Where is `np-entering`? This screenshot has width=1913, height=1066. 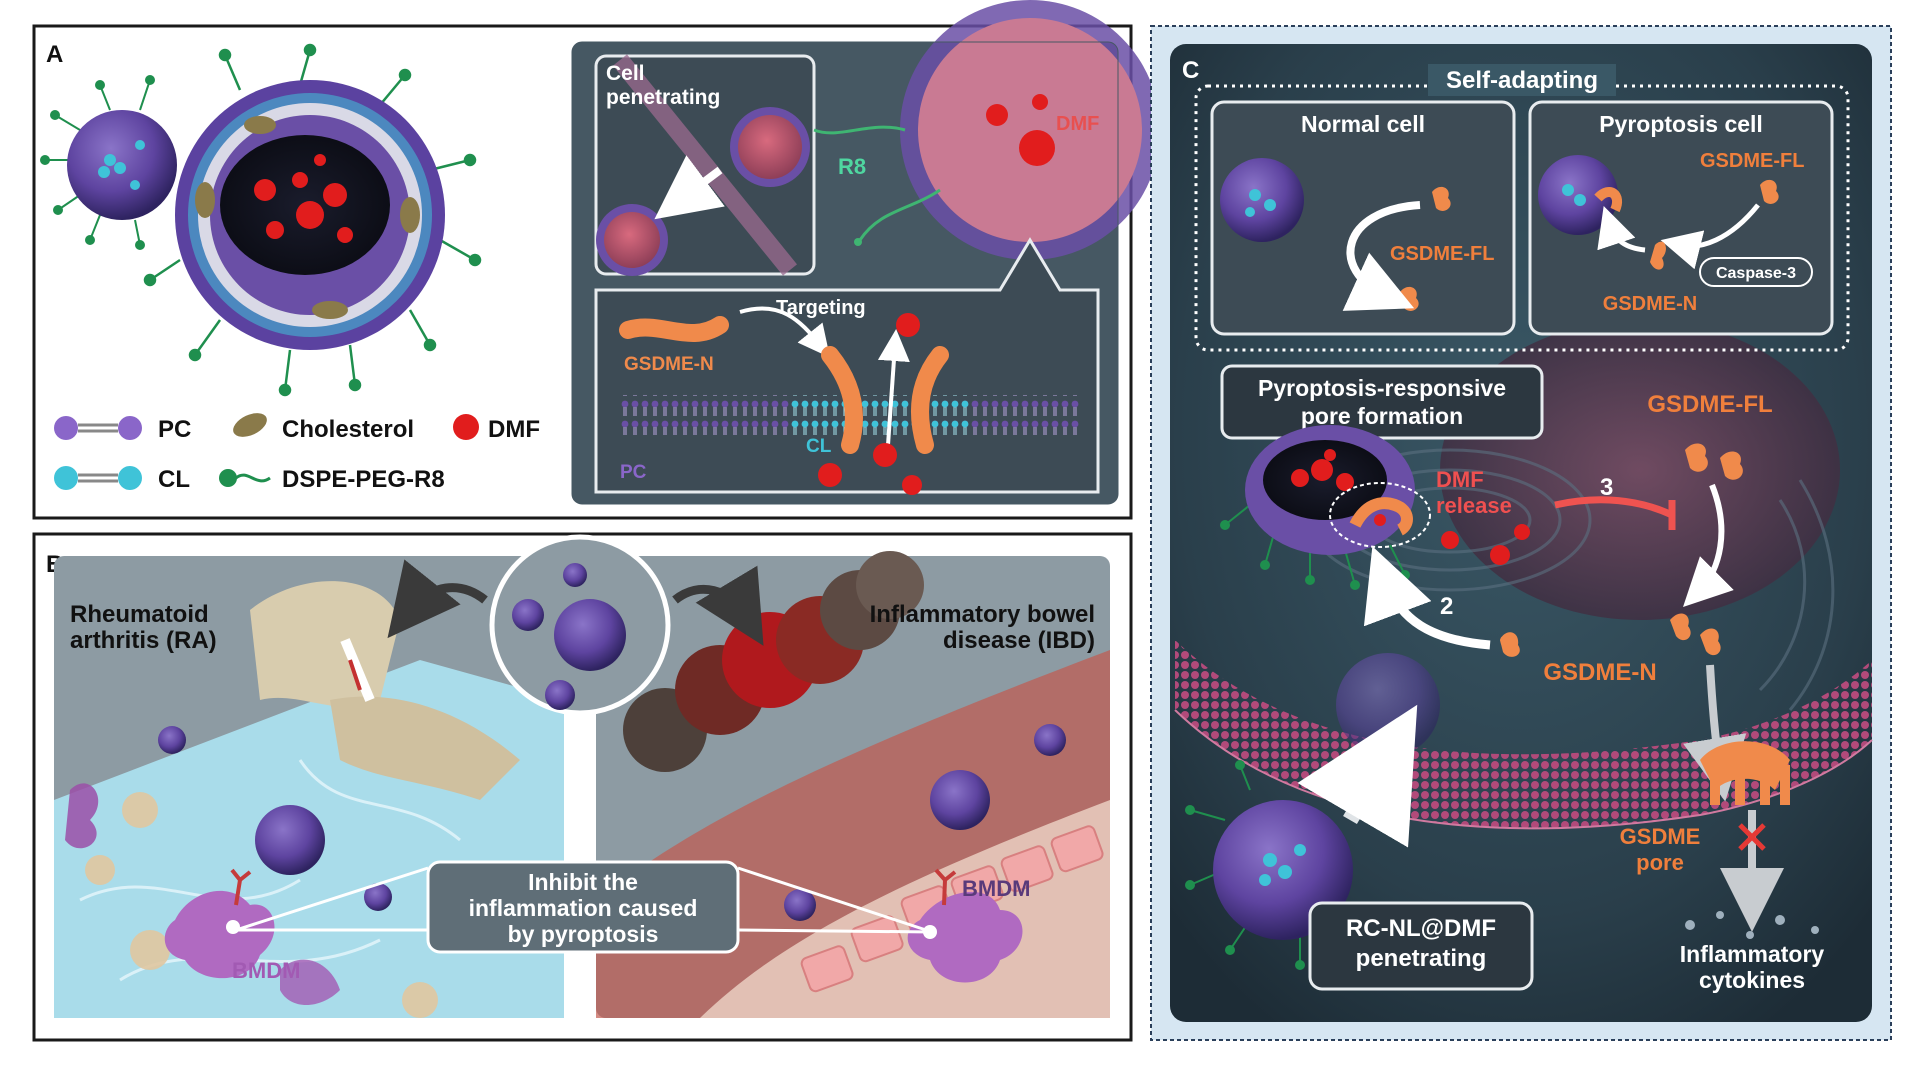
np-entering is located at coordinates (1388, 705).